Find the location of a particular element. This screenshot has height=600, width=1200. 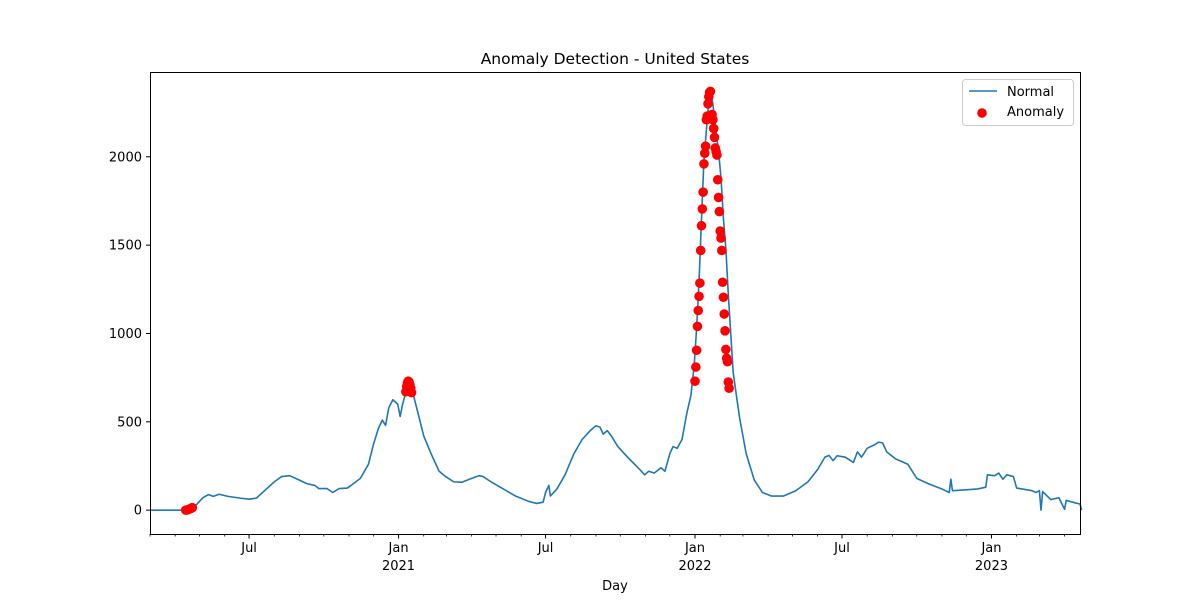

legend-marker-anomaly is located at coordinates (982, 113).